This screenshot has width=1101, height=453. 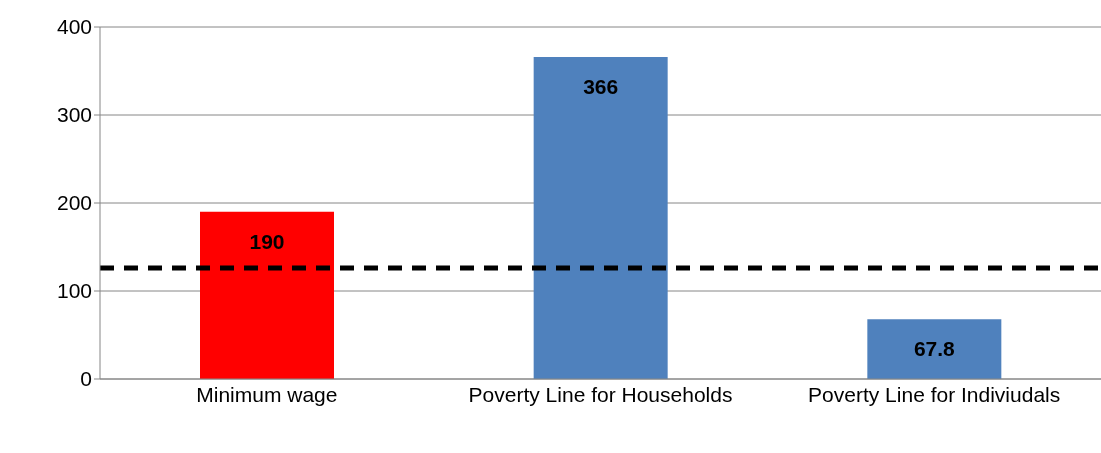 What do you see at coordinates (601, 86) in the screenshot?
I see `data-label: 366` at bounding box center [601, 86].